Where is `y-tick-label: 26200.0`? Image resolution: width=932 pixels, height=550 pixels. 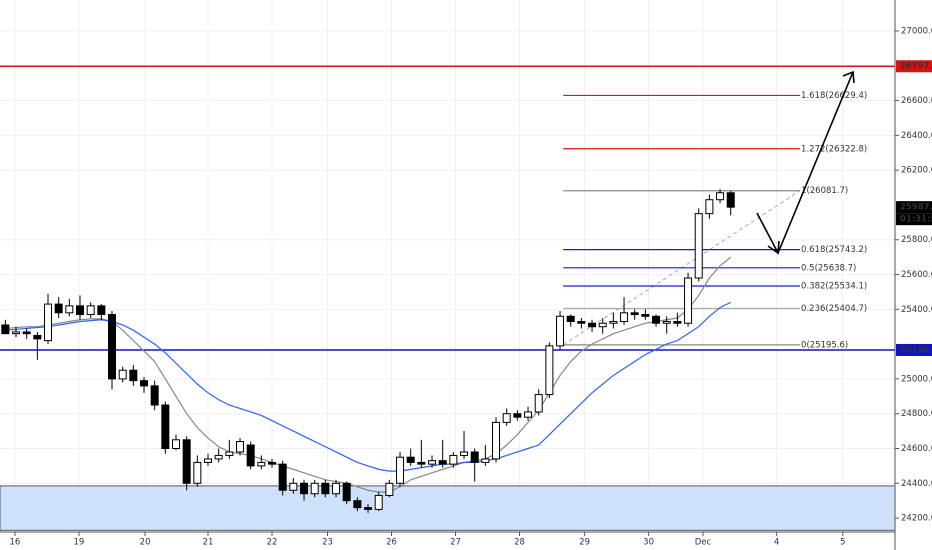
y-tick-label: 26200.0 is located at coordinates (916, 171).